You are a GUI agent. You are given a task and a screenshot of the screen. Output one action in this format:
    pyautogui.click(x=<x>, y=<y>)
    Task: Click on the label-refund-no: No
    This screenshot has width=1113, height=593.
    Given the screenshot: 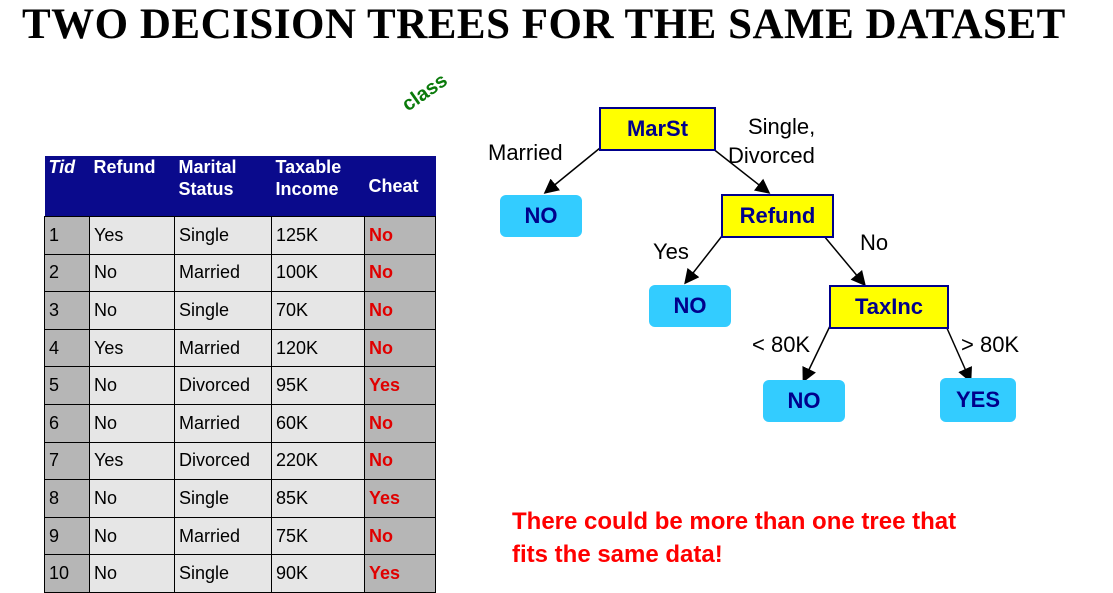 What is the action you would take?
    pyautogui.click(x=874, y=242)
    